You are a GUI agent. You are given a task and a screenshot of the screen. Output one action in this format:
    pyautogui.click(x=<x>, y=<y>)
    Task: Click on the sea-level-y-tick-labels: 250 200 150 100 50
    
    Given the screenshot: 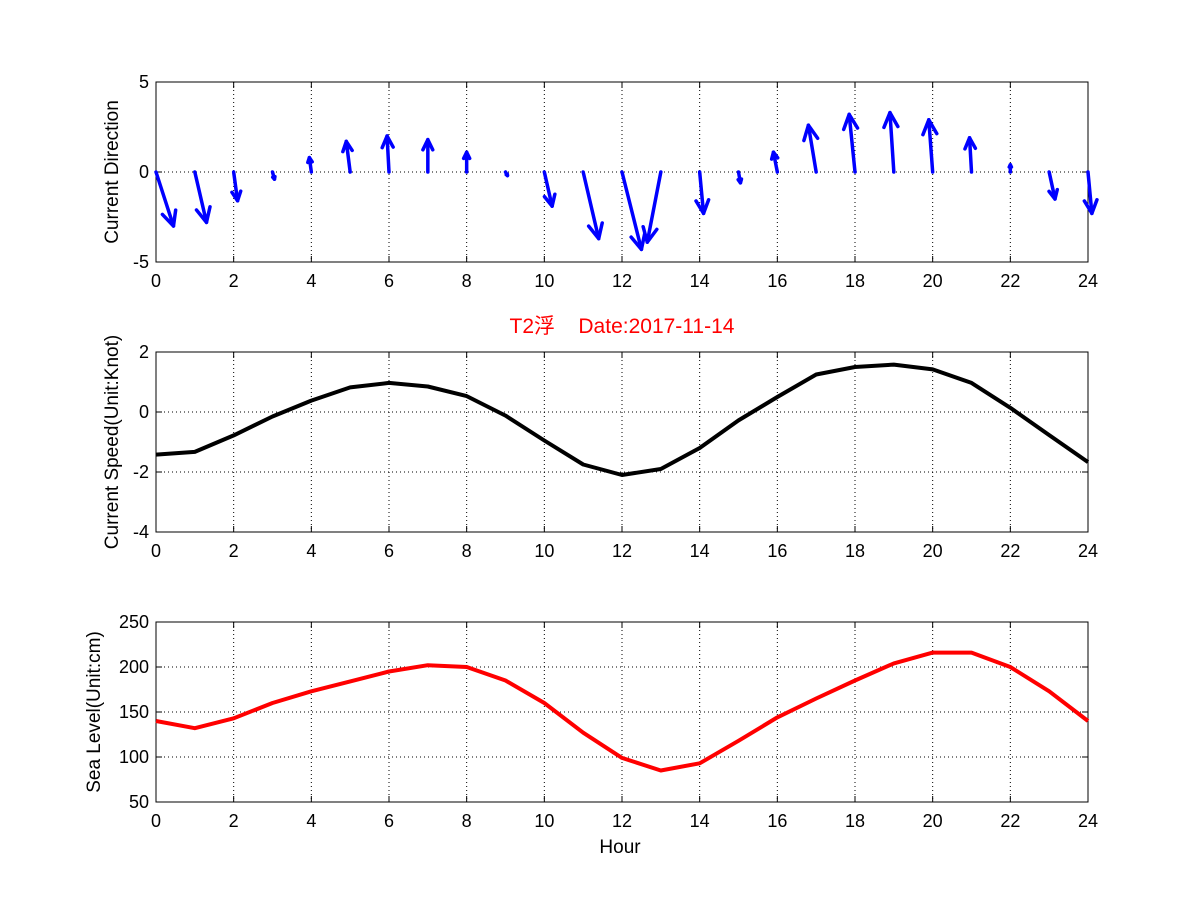 What is the action you would take?
    pyautogui.click(x=134, y=712)
    